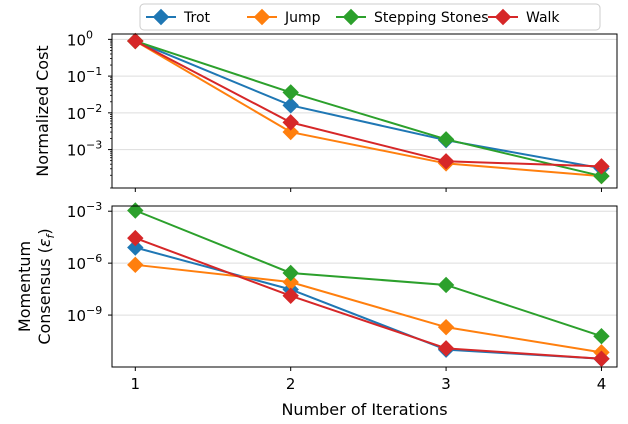 The width and height of the screenshot is (628, 424). I want to click on legend-label-walk: Walk, so click(543, 18).